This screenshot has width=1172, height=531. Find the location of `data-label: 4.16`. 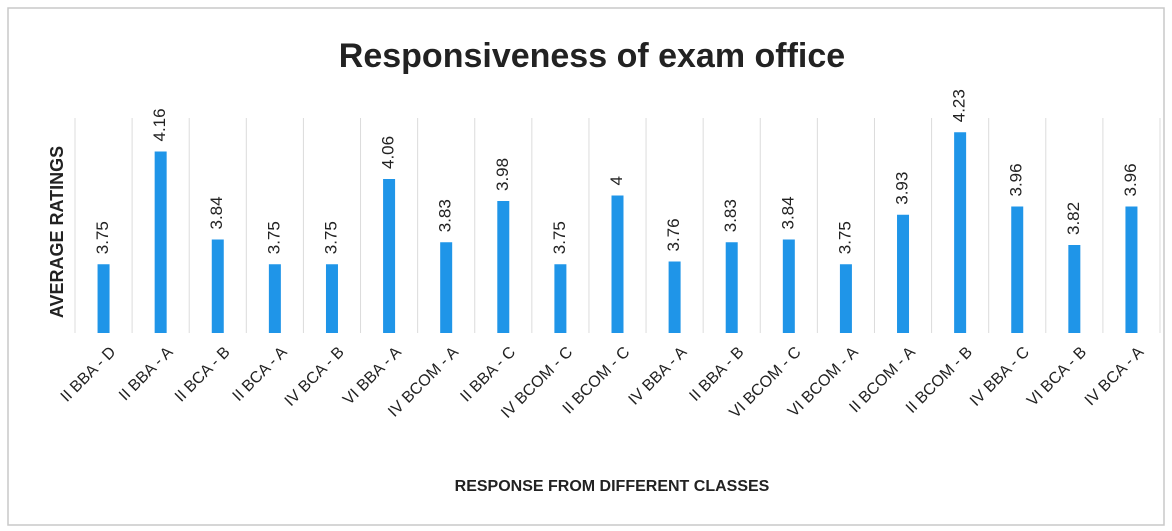

data-label: 4.16 is located at coordinates (159, 124).